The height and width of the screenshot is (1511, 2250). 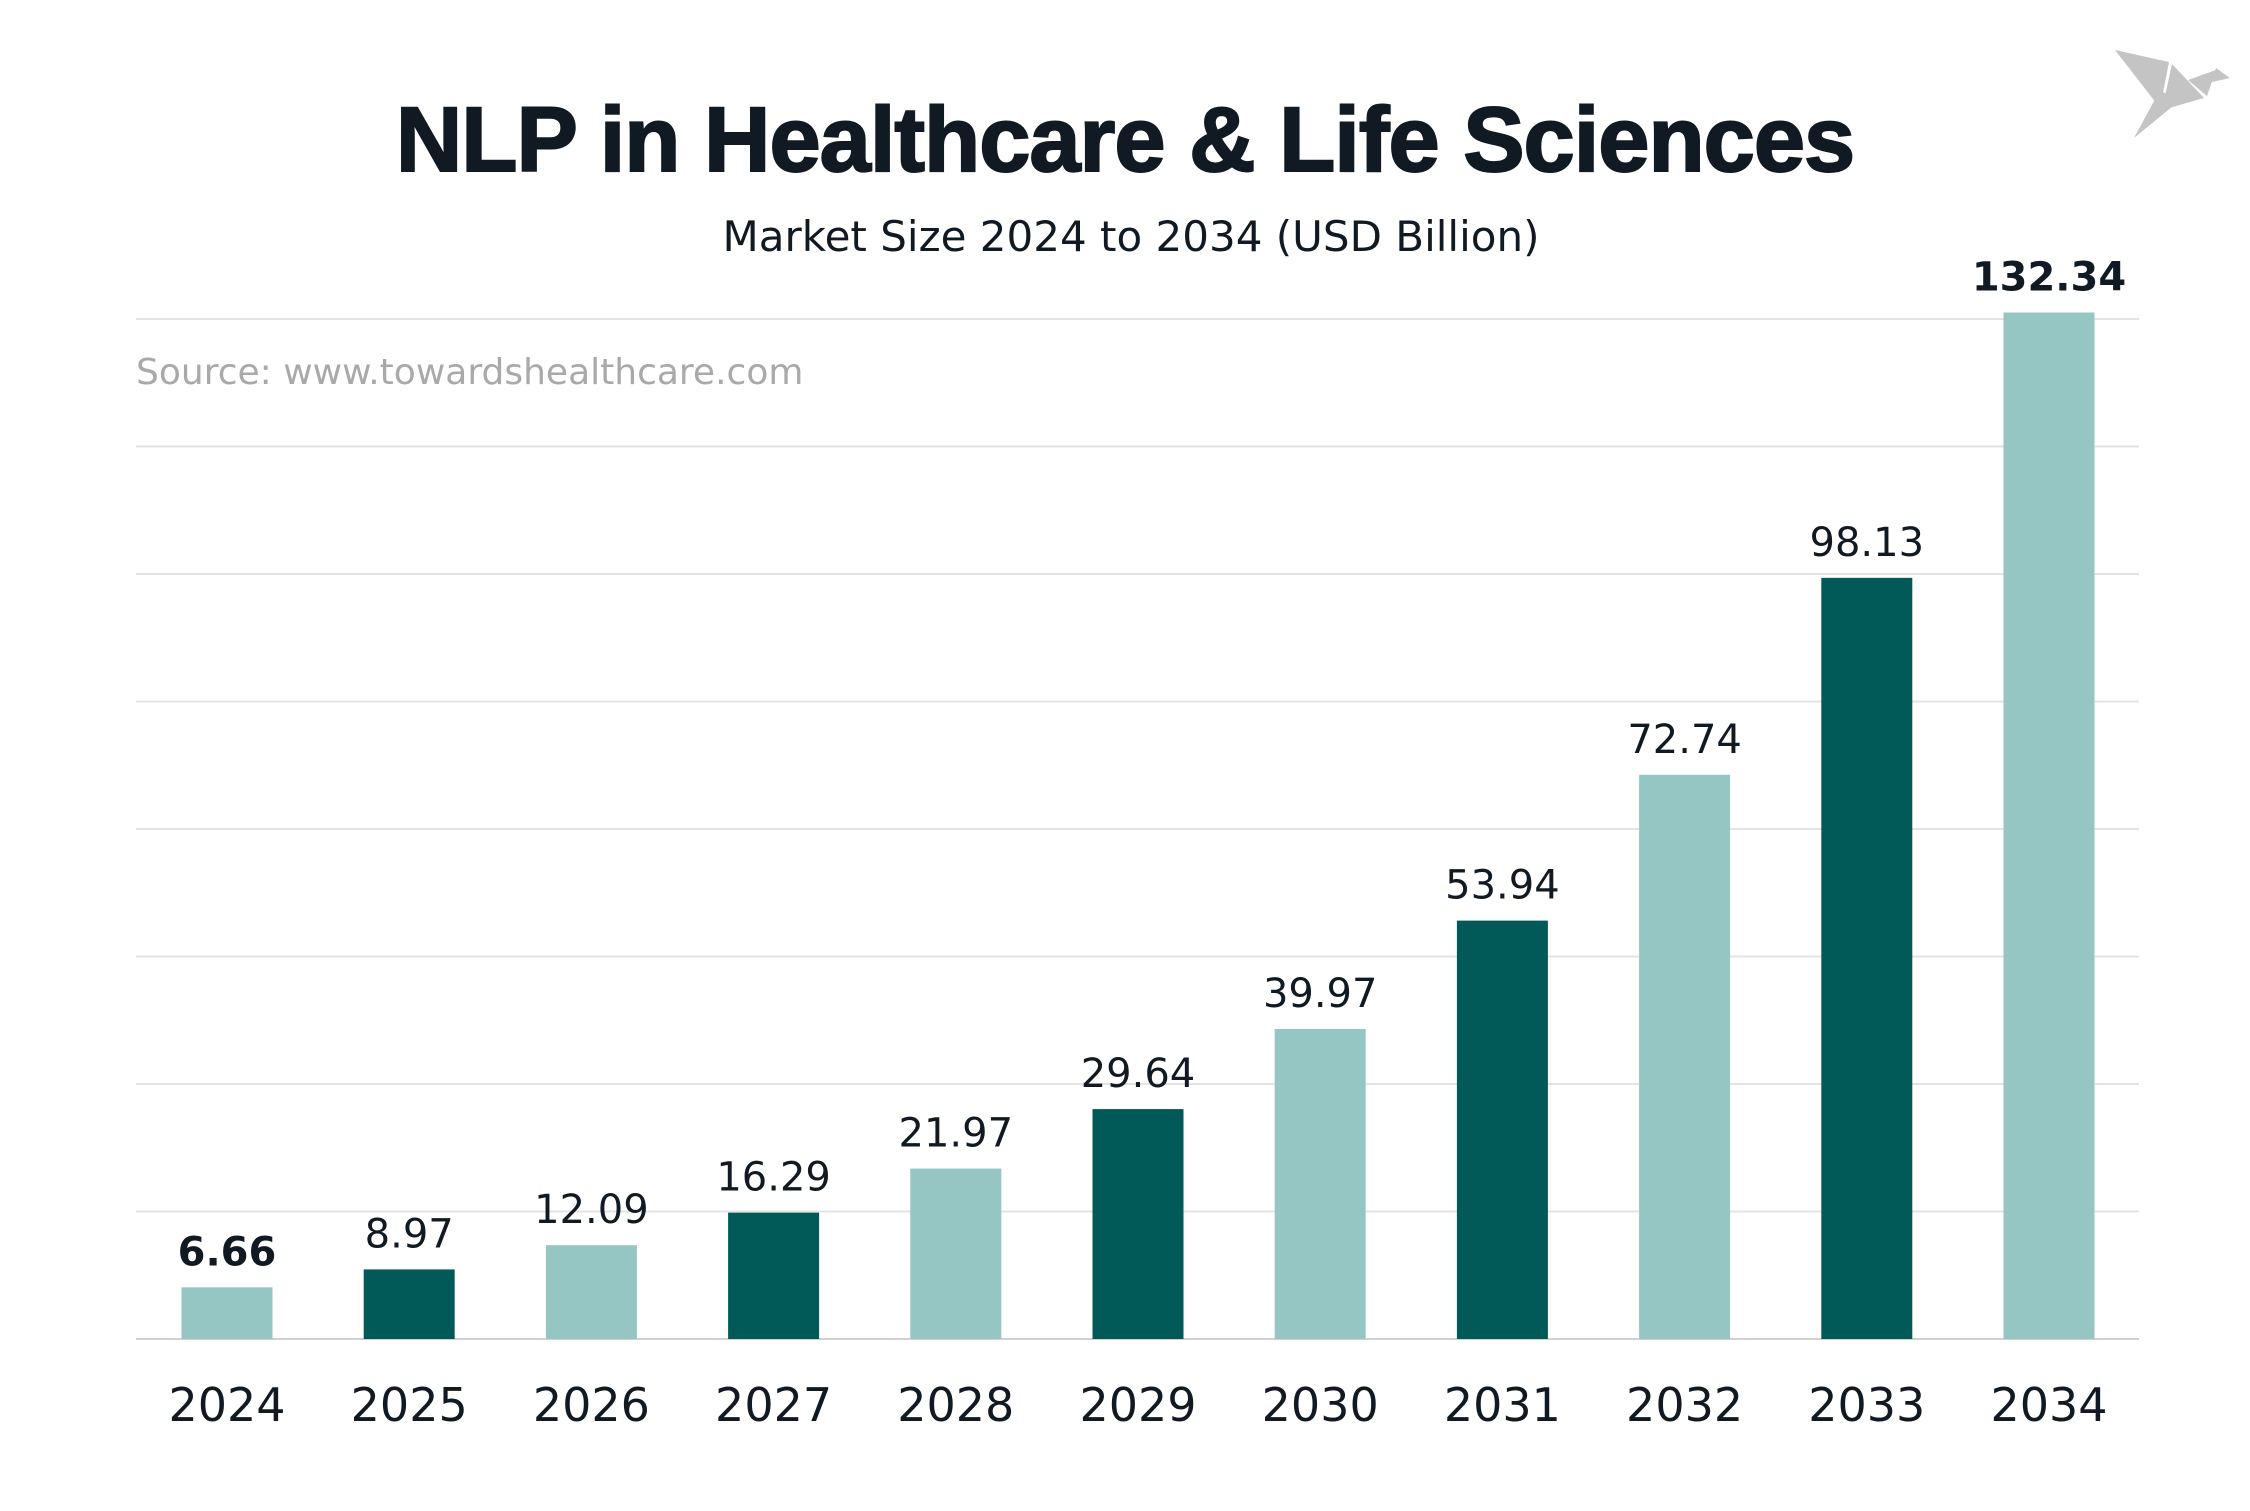 What do you see at coordinates (773, 1178) in the screenshot?
I see `value-label: 16.29` at bounding box center [773, 1178].